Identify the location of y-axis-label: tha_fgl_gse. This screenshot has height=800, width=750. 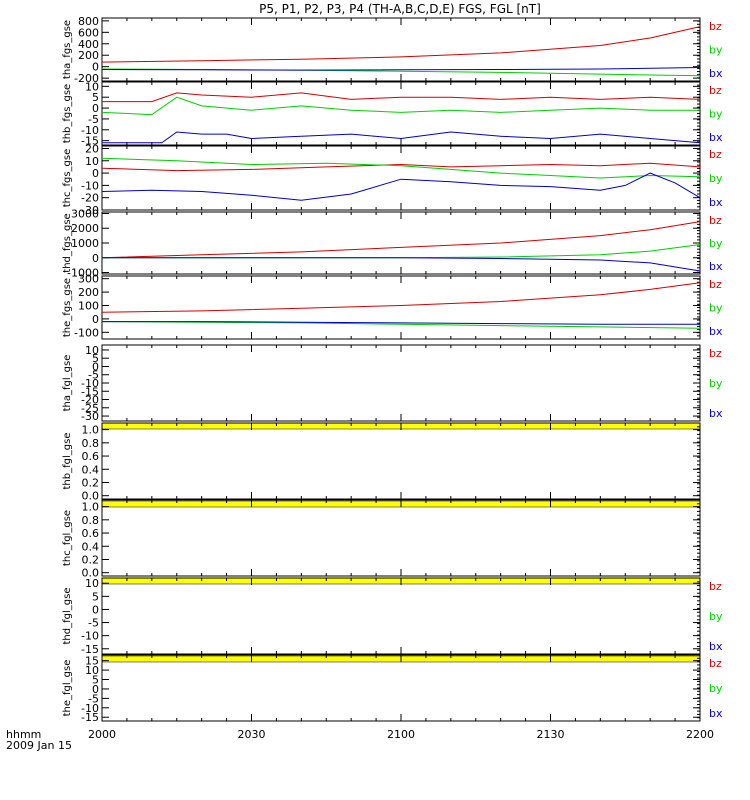
(67, 383).